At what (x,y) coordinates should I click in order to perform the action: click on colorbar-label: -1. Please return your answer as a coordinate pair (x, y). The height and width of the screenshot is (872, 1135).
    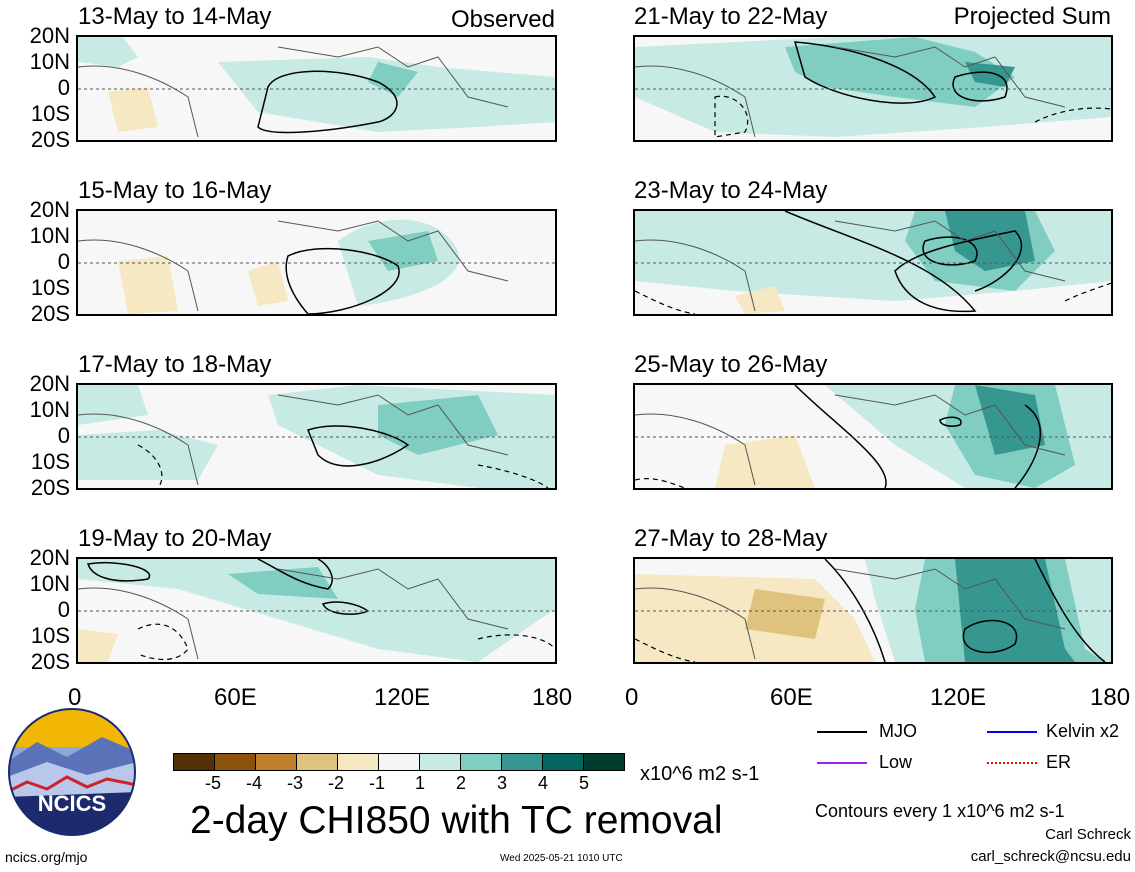
    Looking at the image, I should click on (377, 783).